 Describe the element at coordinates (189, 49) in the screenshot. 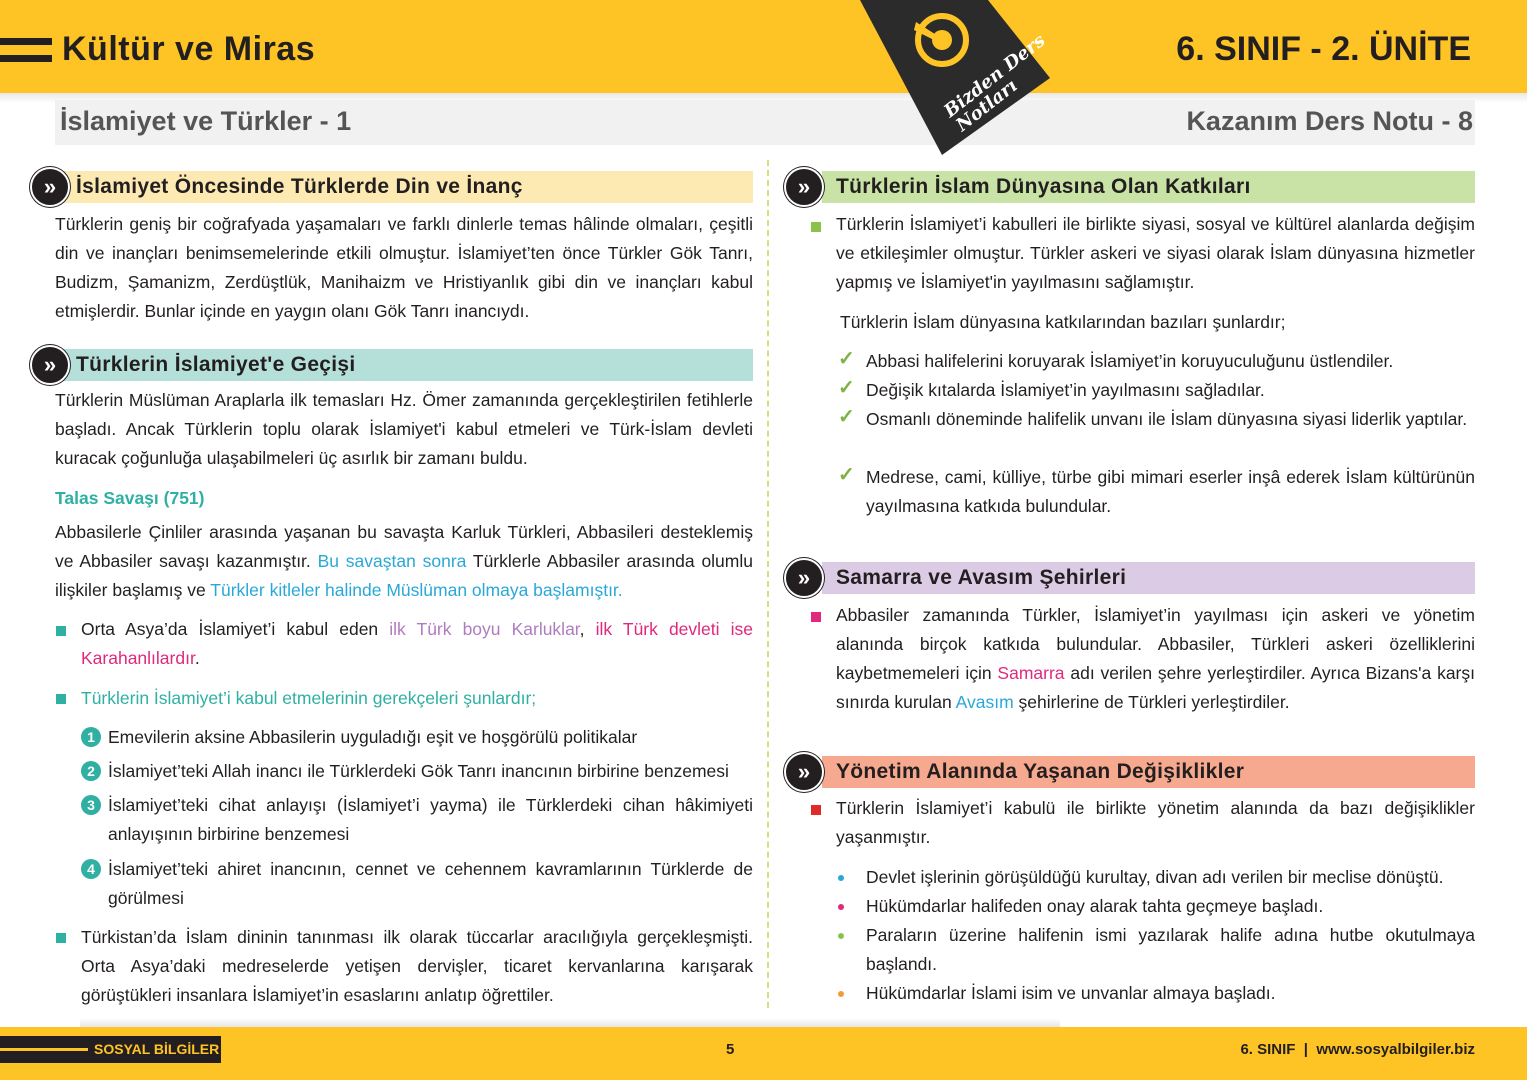

I see `page-title: Kültür ve Miras` at that location.